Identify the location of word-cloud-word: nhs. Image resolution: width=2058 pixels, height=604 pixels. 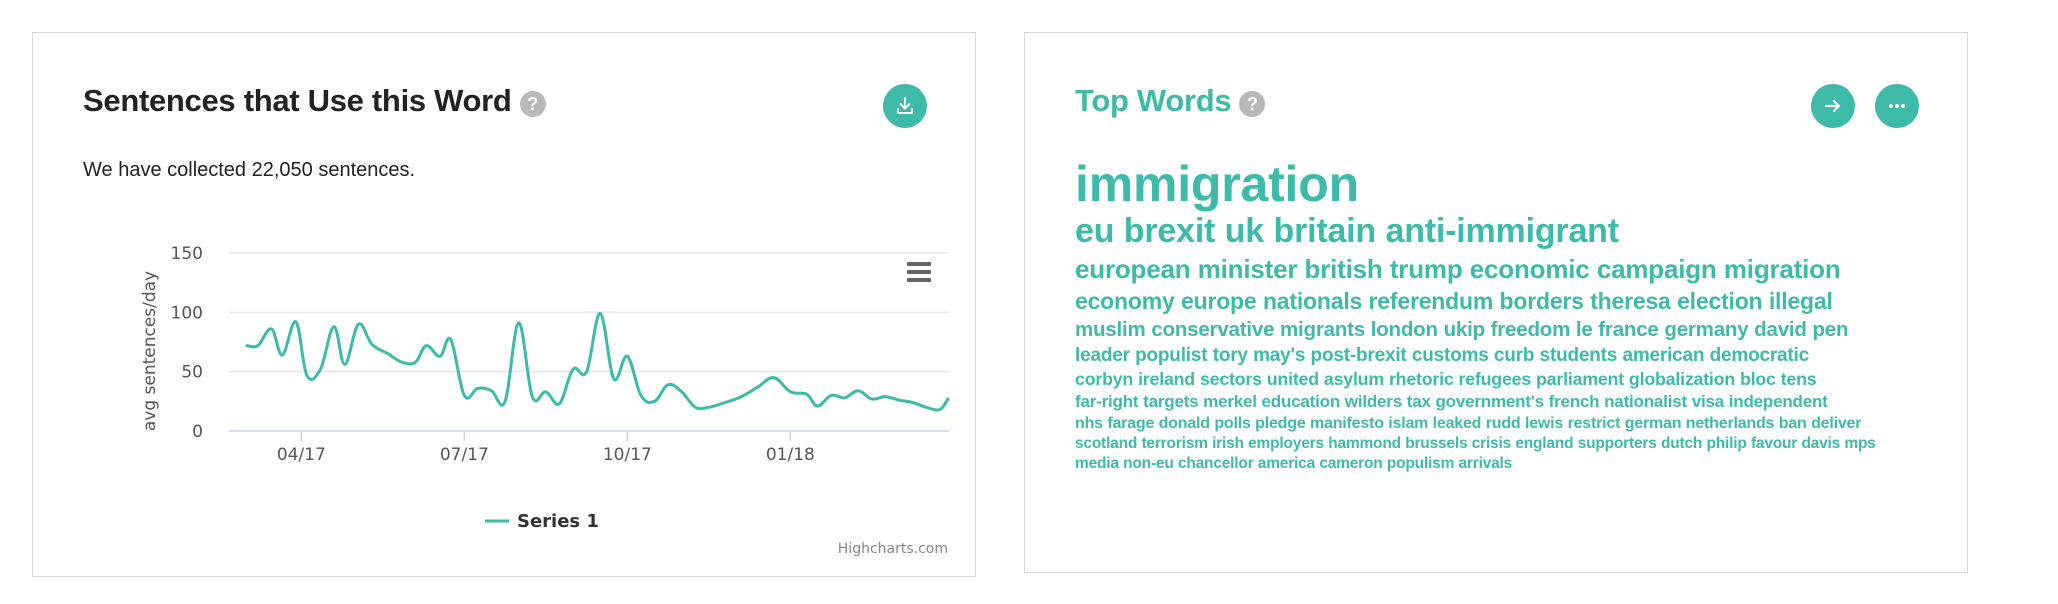
(1089, 423).